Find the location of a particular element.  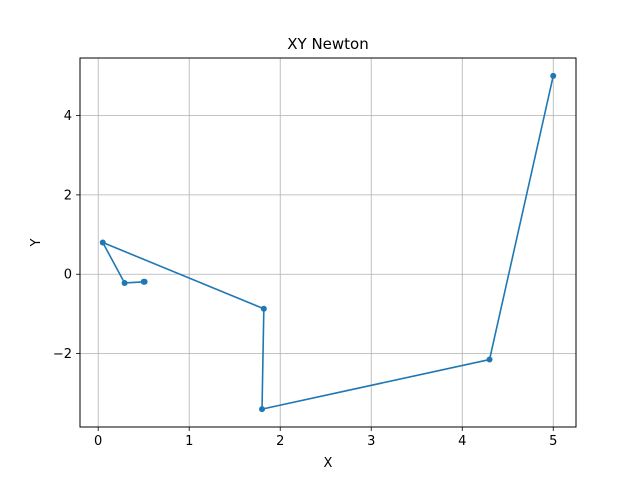

x-tick-label: 4 is located at coordinates (462, 441).